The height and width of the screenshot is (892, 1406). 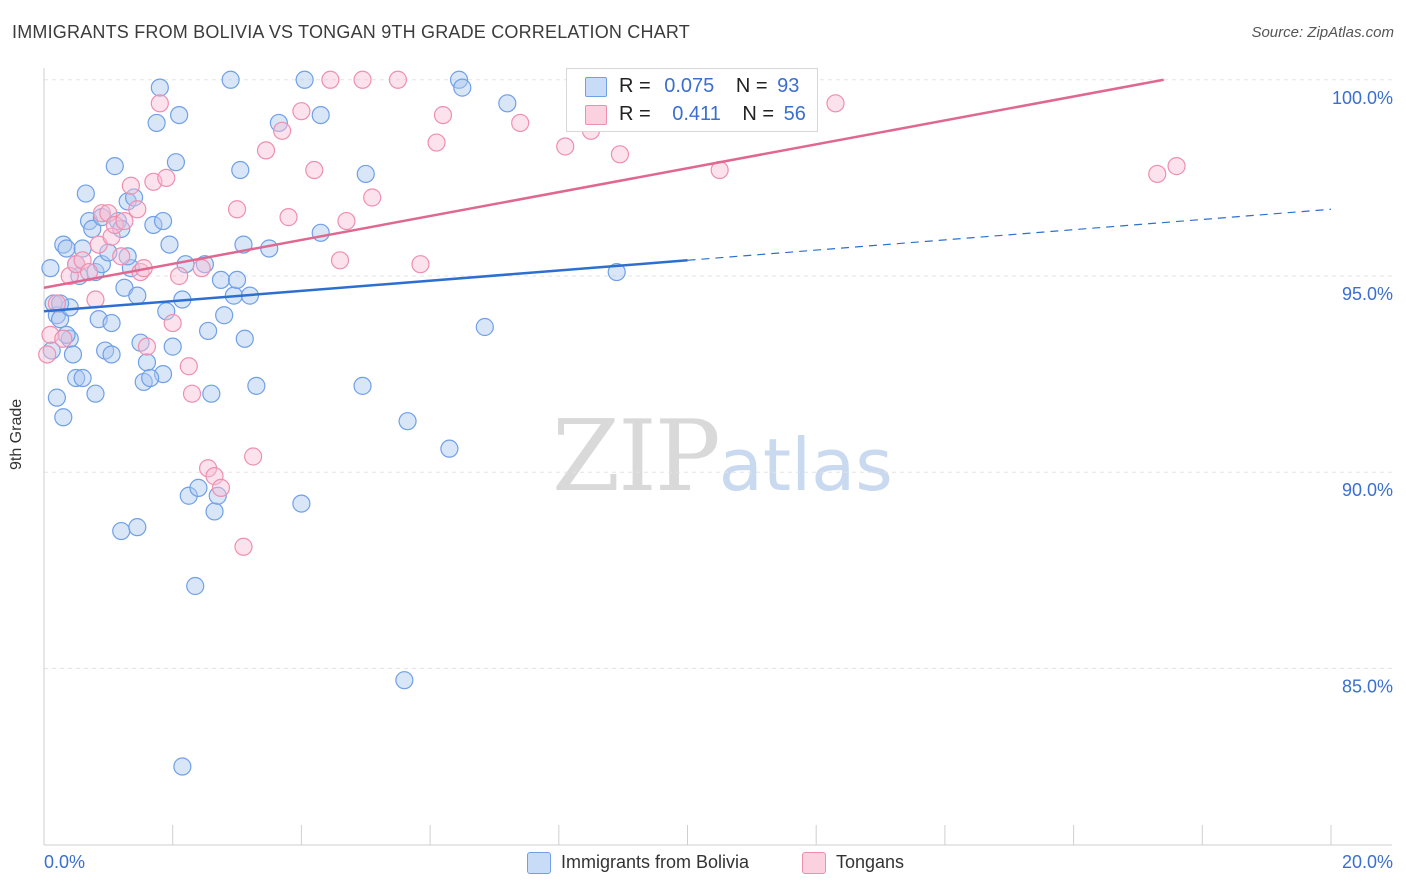 I want to click on watermark-zip: ZIP, so click(x=636, y=457).